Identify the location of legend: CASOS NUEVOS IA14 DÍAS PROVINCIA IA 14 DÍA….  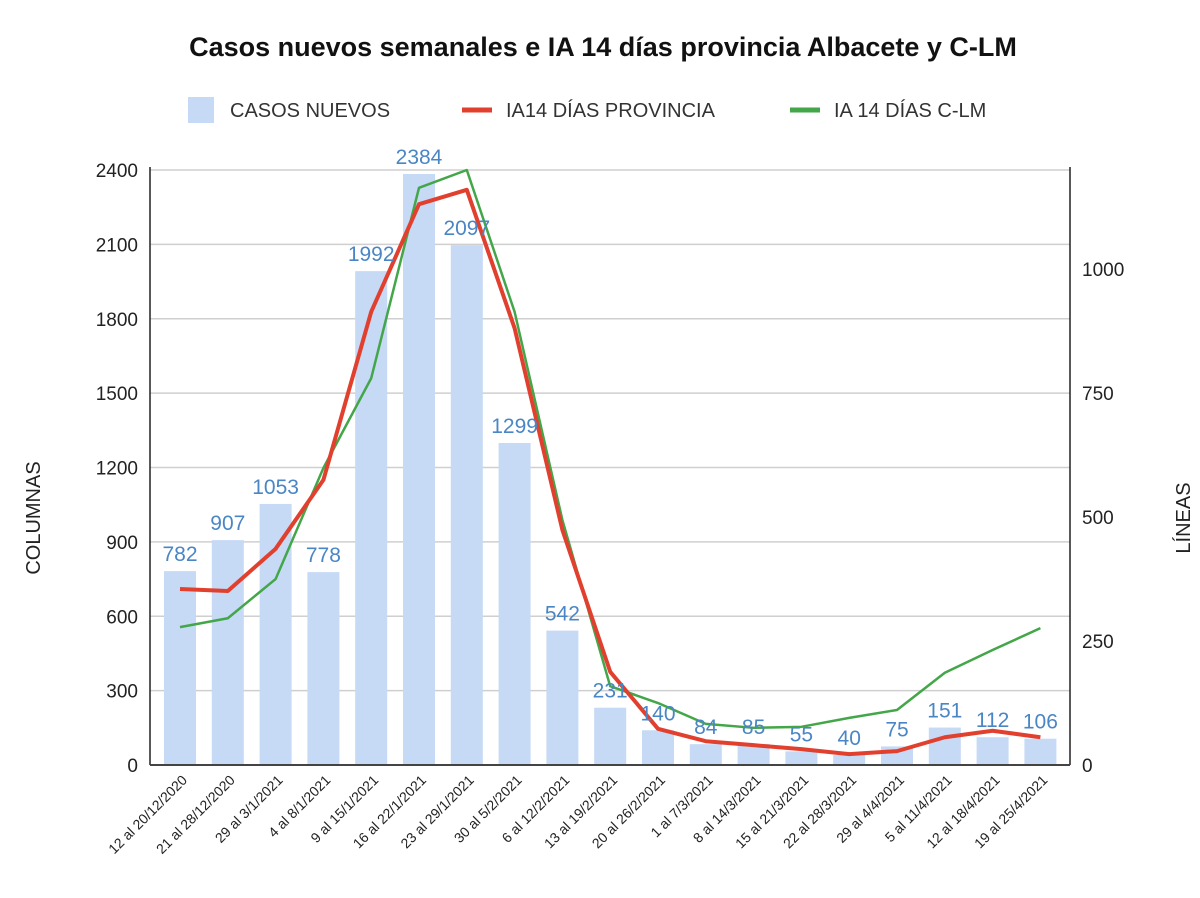
(587, 110).